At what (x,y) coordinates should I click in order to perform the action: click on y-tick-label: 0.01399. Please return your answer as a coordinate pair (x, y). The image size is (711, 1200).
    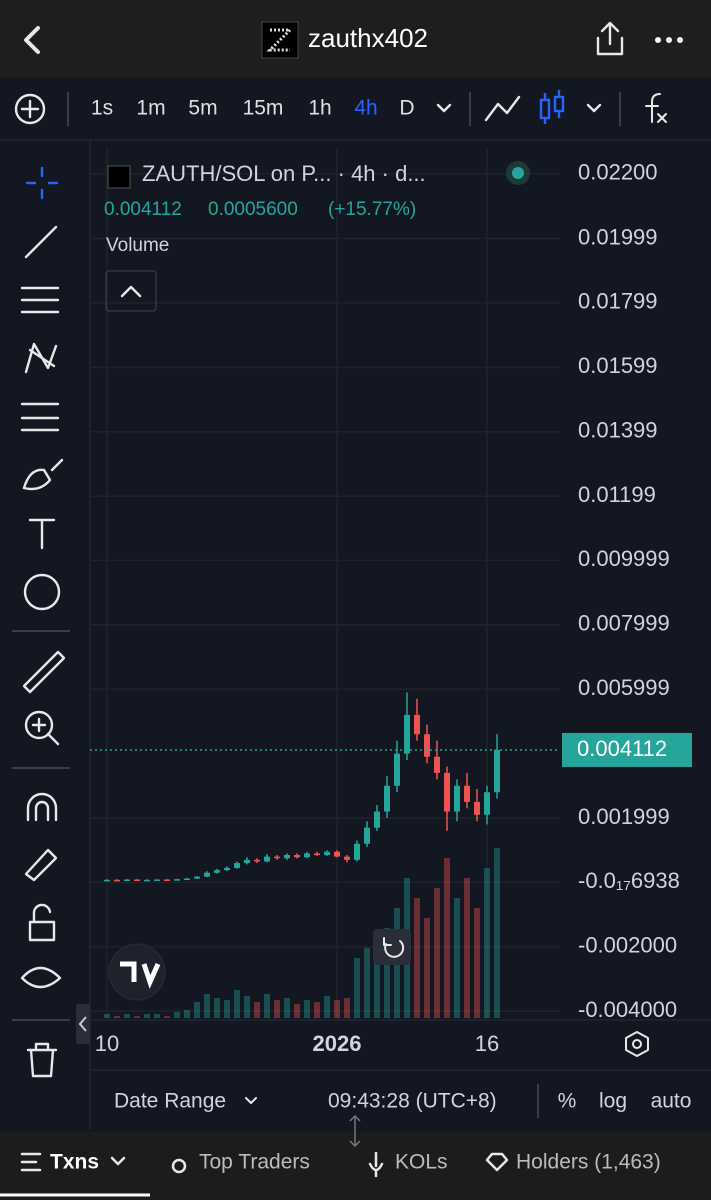
    Looking at the image, I should click on (618, 430).